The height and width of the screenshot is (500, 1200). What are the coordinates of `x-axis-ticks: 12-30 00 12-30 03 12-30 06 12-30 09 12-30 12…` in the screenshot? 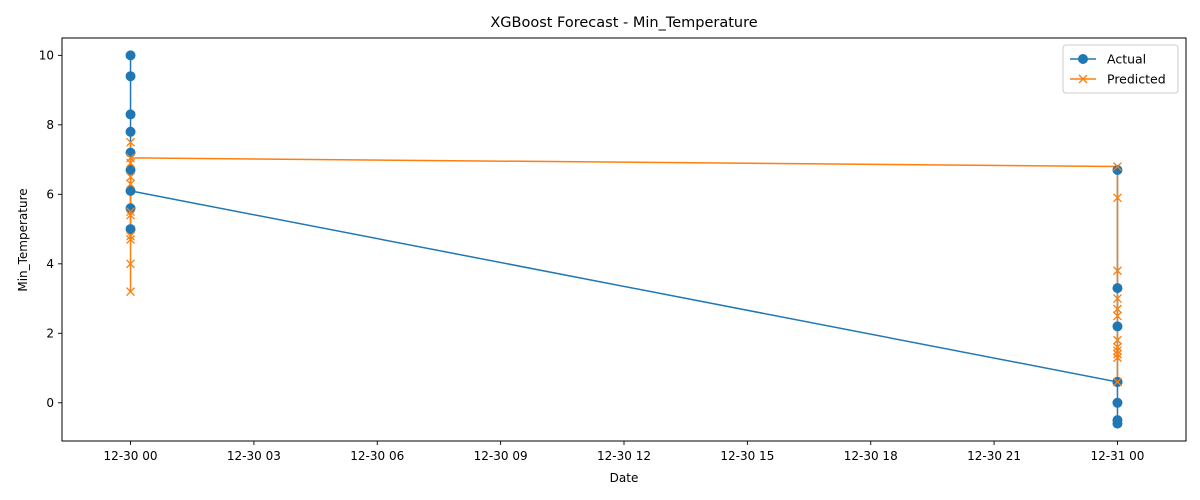 It's located at (624, 452).